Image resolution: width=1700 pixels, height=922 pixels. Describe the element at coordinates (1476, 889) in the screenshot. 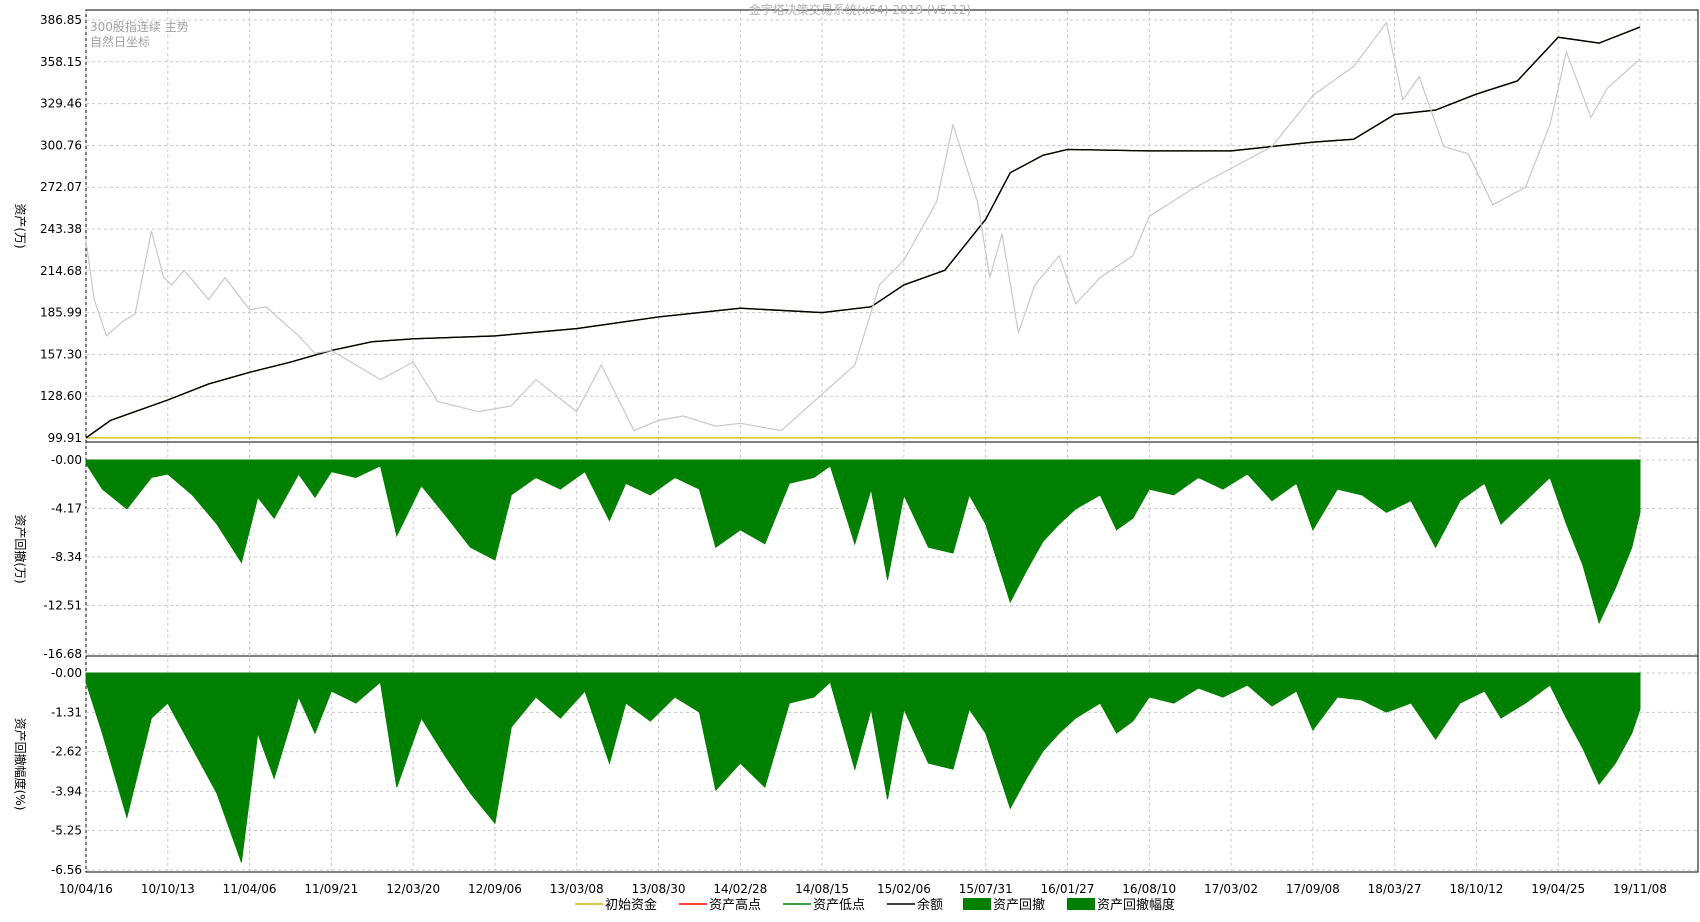

I see `x-tick-label: 18/10/12` at that location.